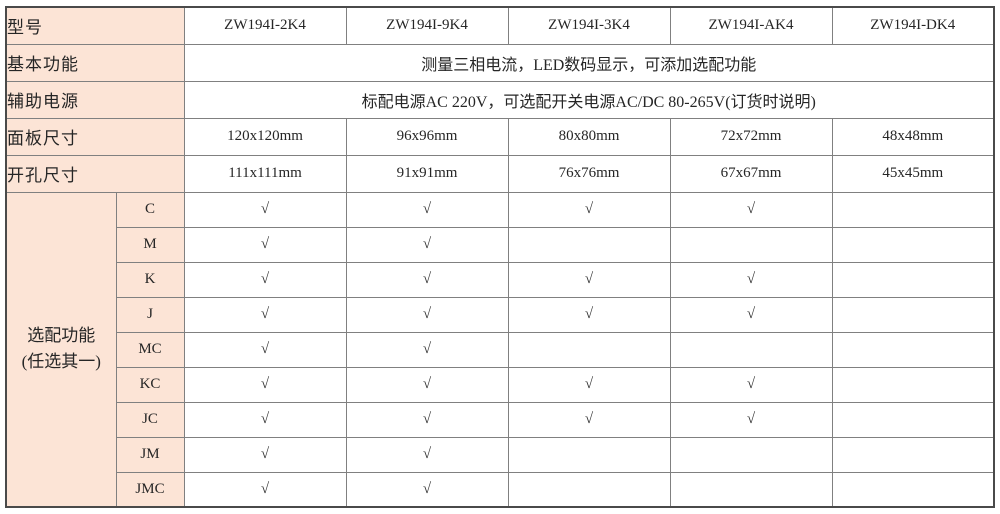 This screenshot has height=514, width=1000. Describe the element at coordinates (265, 136) in the screenshot. I see `panel-size-cell: 120x120mm` at that location.